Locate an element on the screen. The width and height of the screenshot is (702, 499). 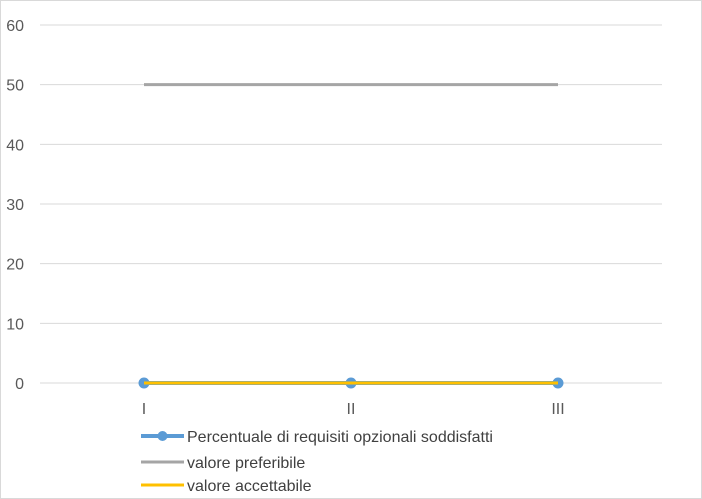
y-tick-label: 20 is located at coordinates (15, 265).